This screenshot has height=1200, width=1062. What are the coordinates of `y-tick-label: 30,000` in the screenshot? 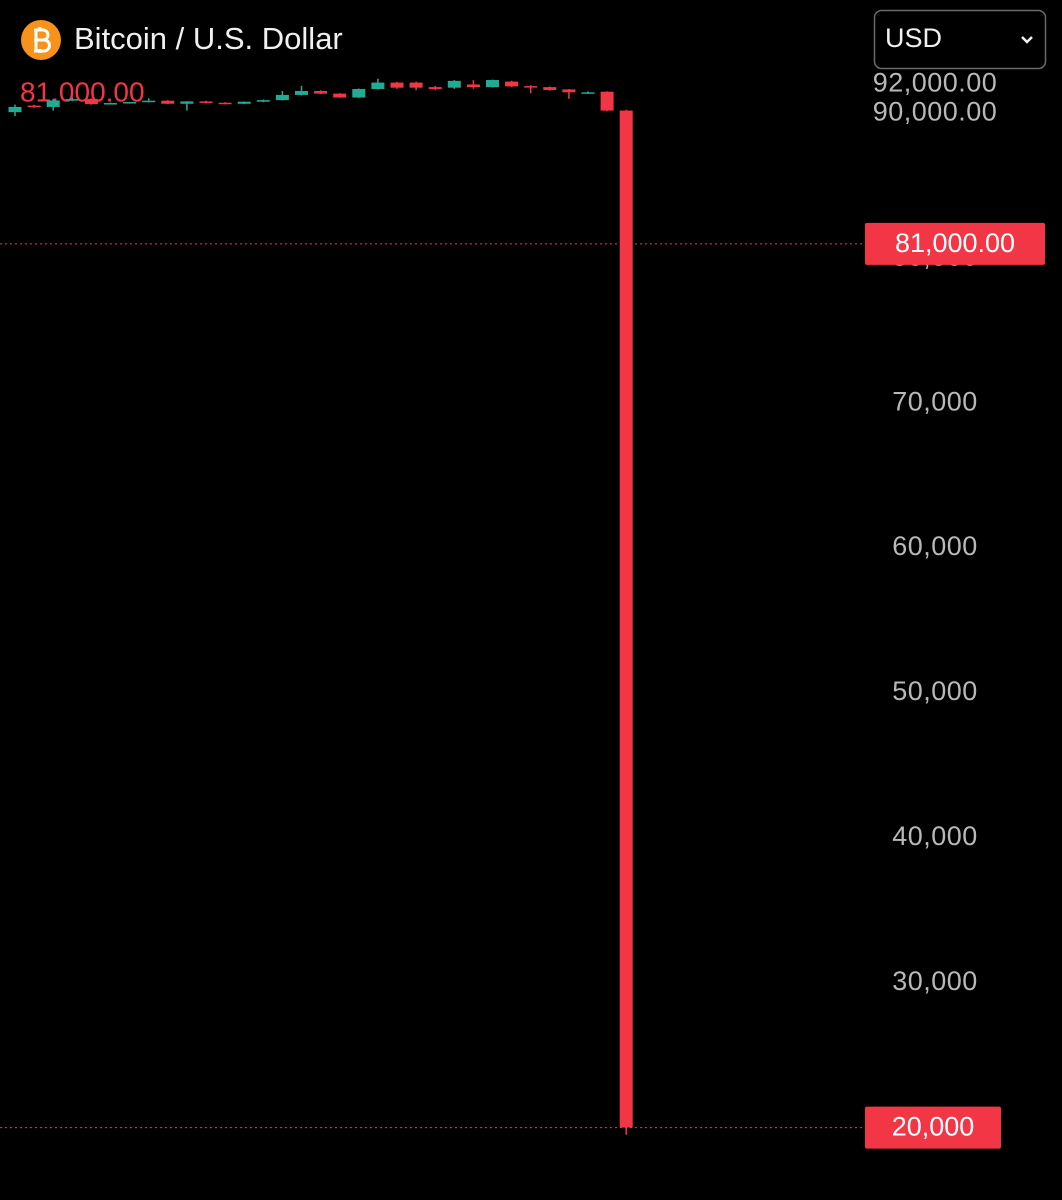 It's located at (935, 981).